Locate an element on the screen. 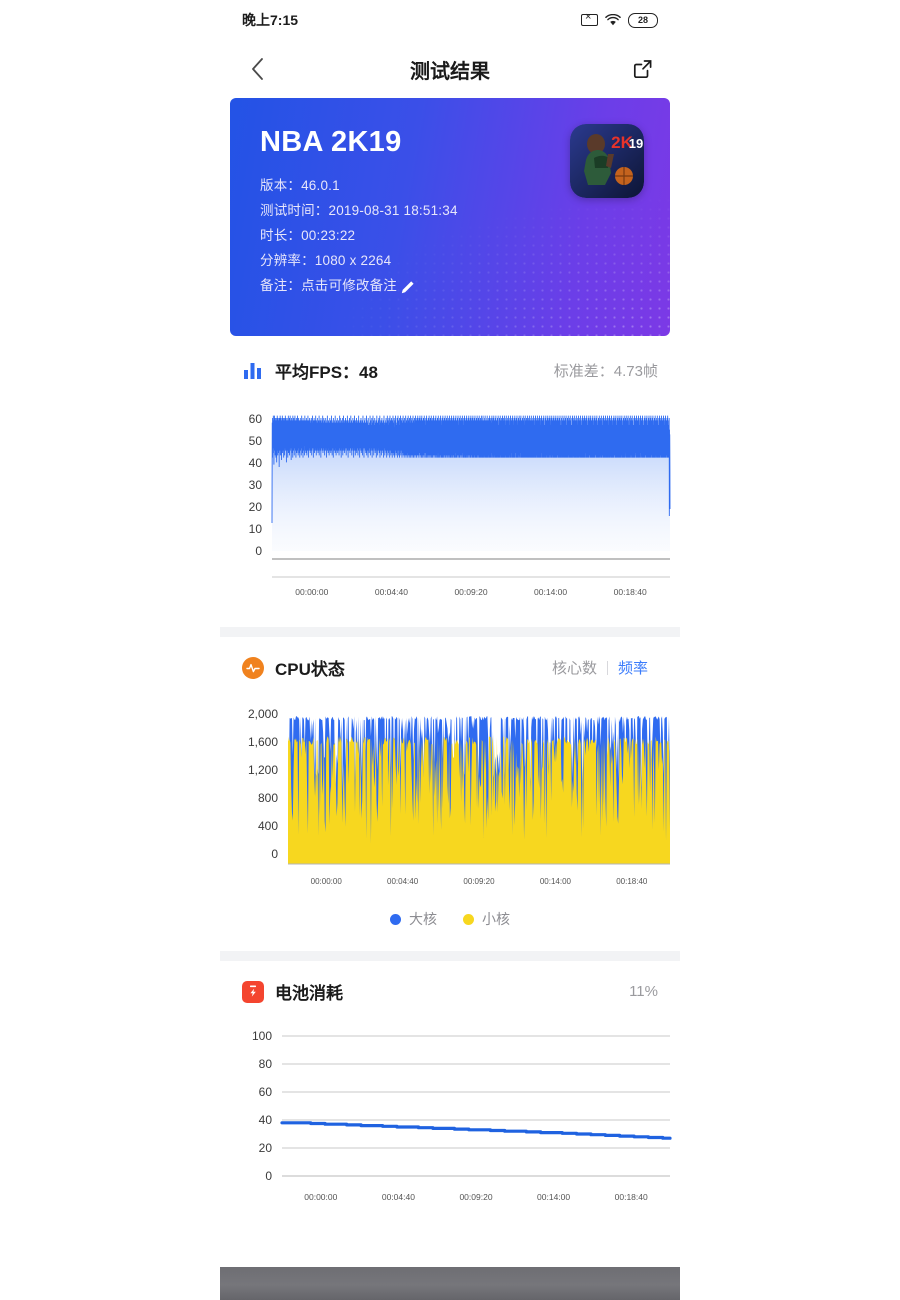 The height and width of the screenshot is (1300, 900). app-icon: 2K 19 is located at coordinates (607, 161).